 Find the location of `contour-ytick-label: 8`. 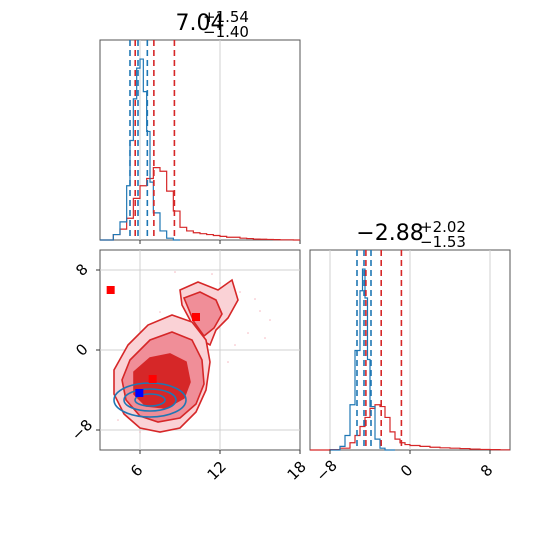

contour-ytick-label: 8 is located at coordinates (81, 269).